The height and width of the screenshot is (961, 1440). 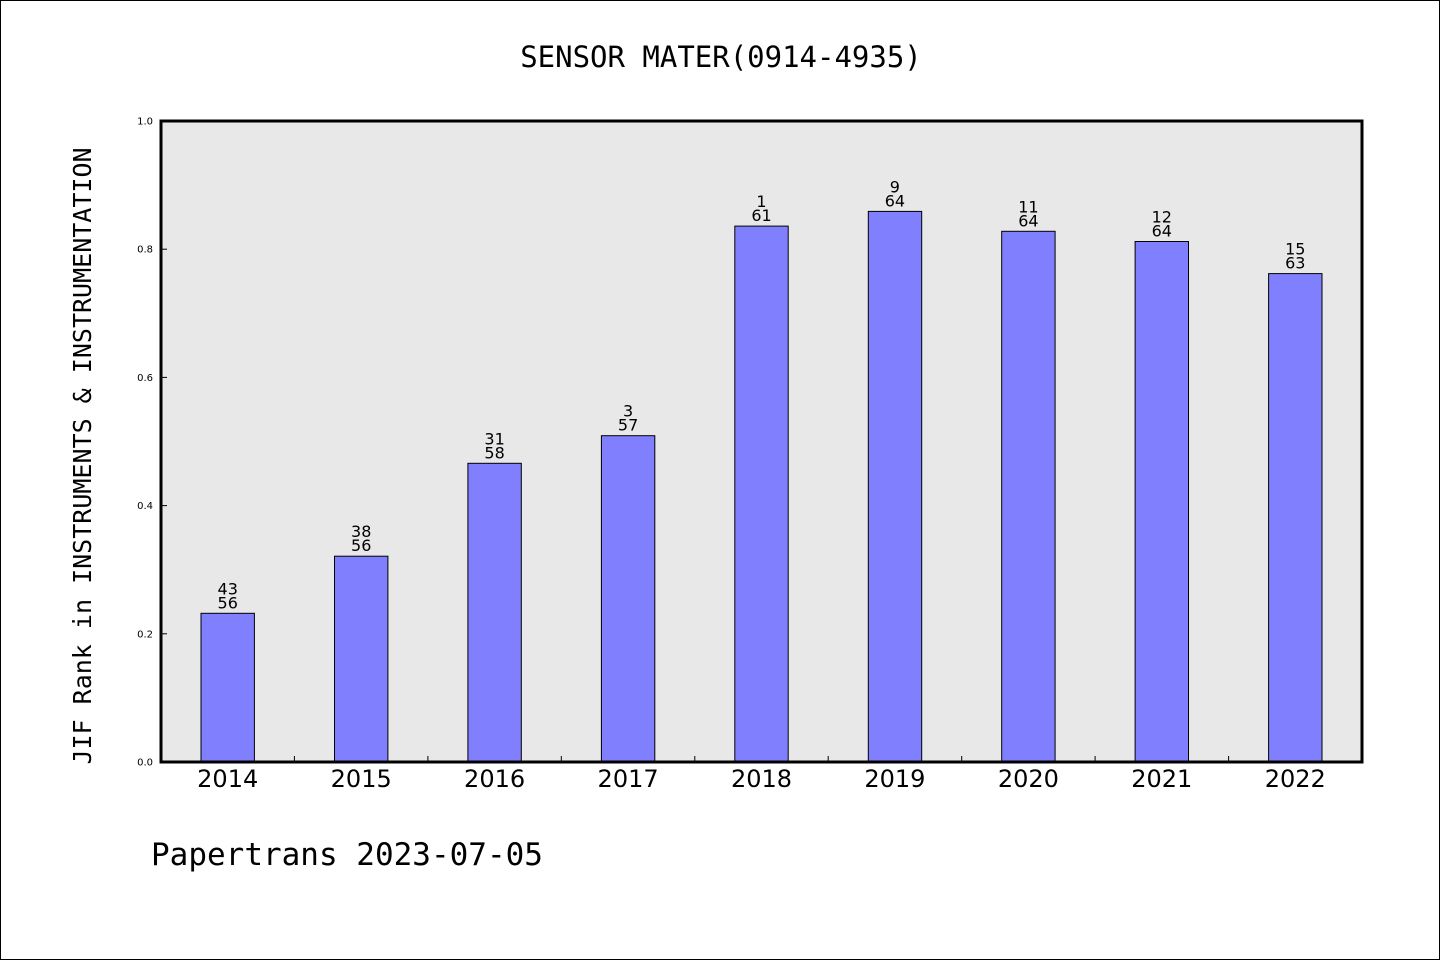 What do you see at coordinates (1295, 779) in the screenshot?
I see `x-tick-label-2022: 2022` at bounding box center [1295, 779].